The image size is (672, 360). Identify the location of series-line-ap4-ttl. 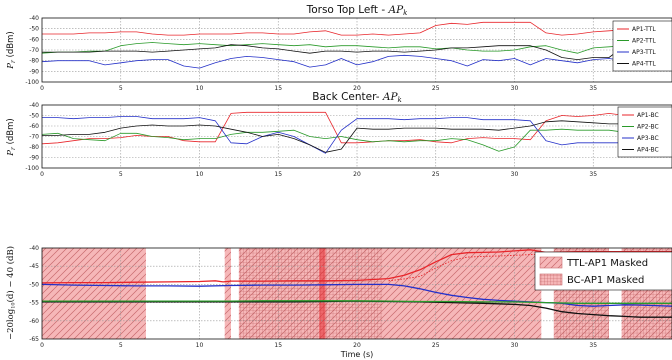
(357, 52).